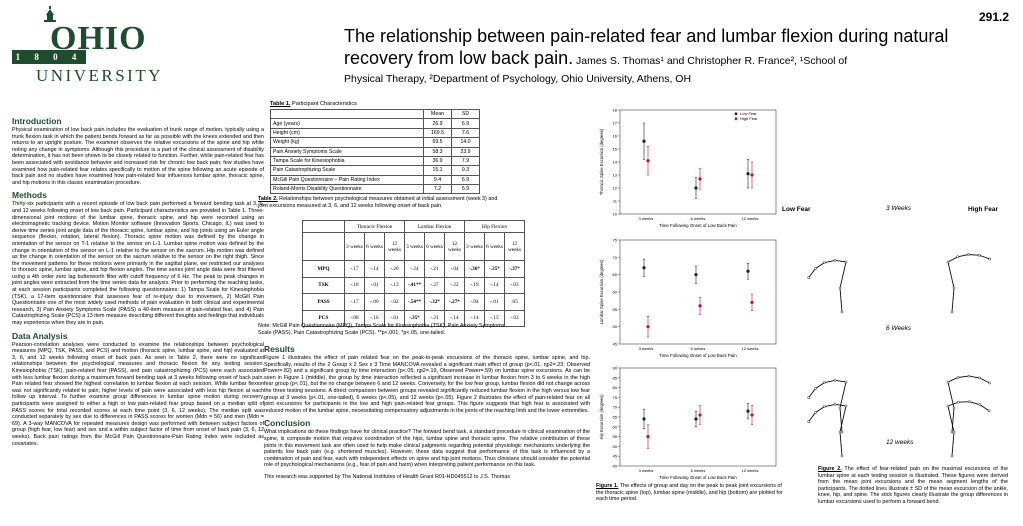 Image resolution: width=1023 pixels, height=526 pixels. I want to click on cupola-icon, so click(50, 14).